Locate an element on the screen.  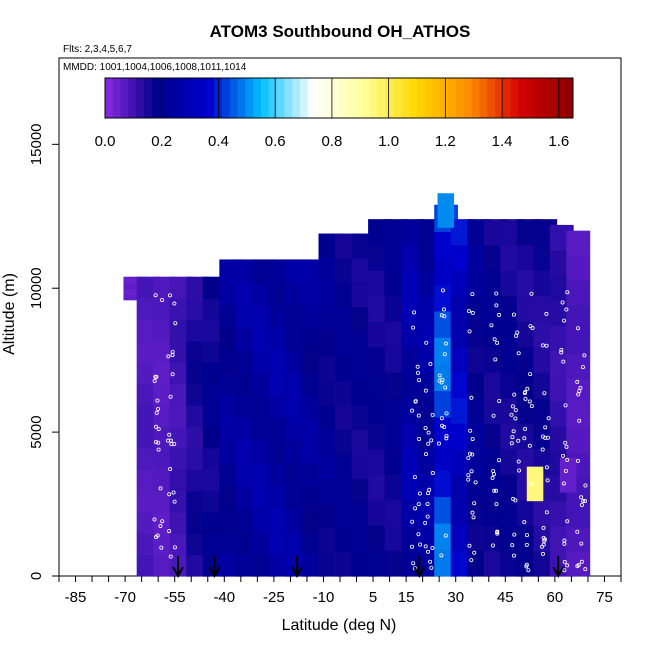
dates-label: MMDD: 1001,1004,1006,1008,1011,1014 is located at coordinates (155, 67).